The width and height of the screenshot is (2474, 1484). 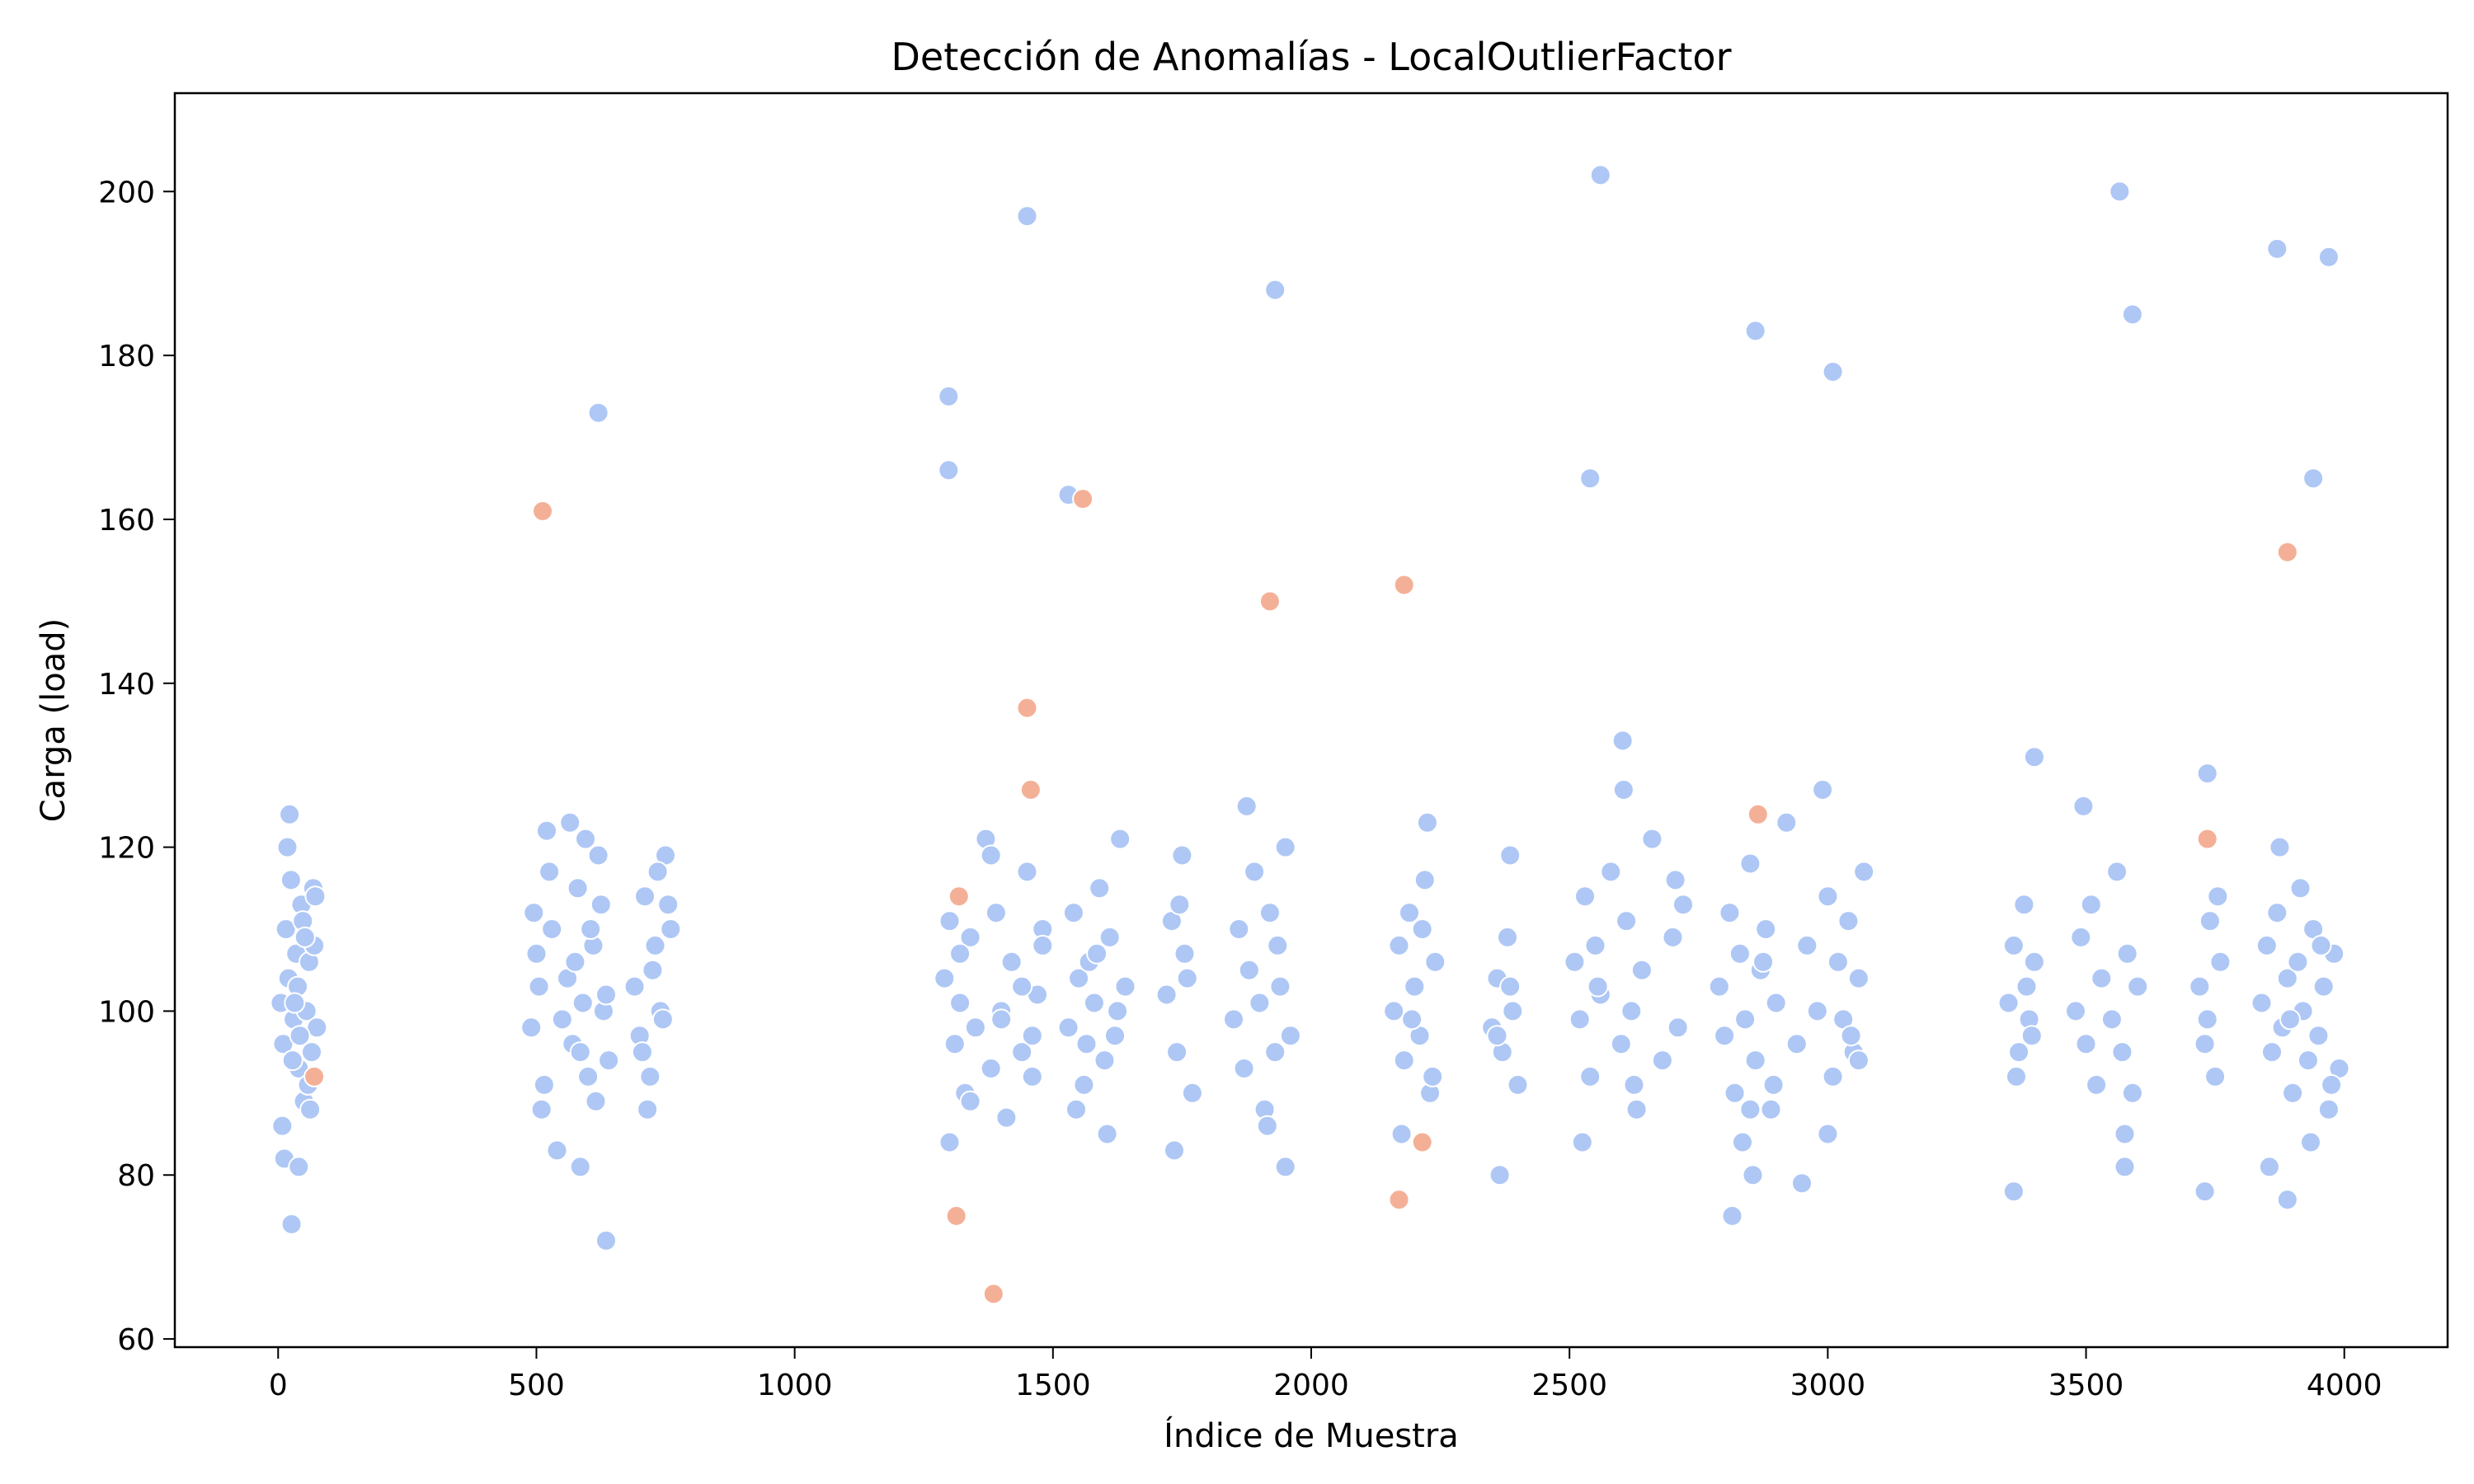 I want to click on x-tick-label: 4000, so click(x=2344, y=1385).